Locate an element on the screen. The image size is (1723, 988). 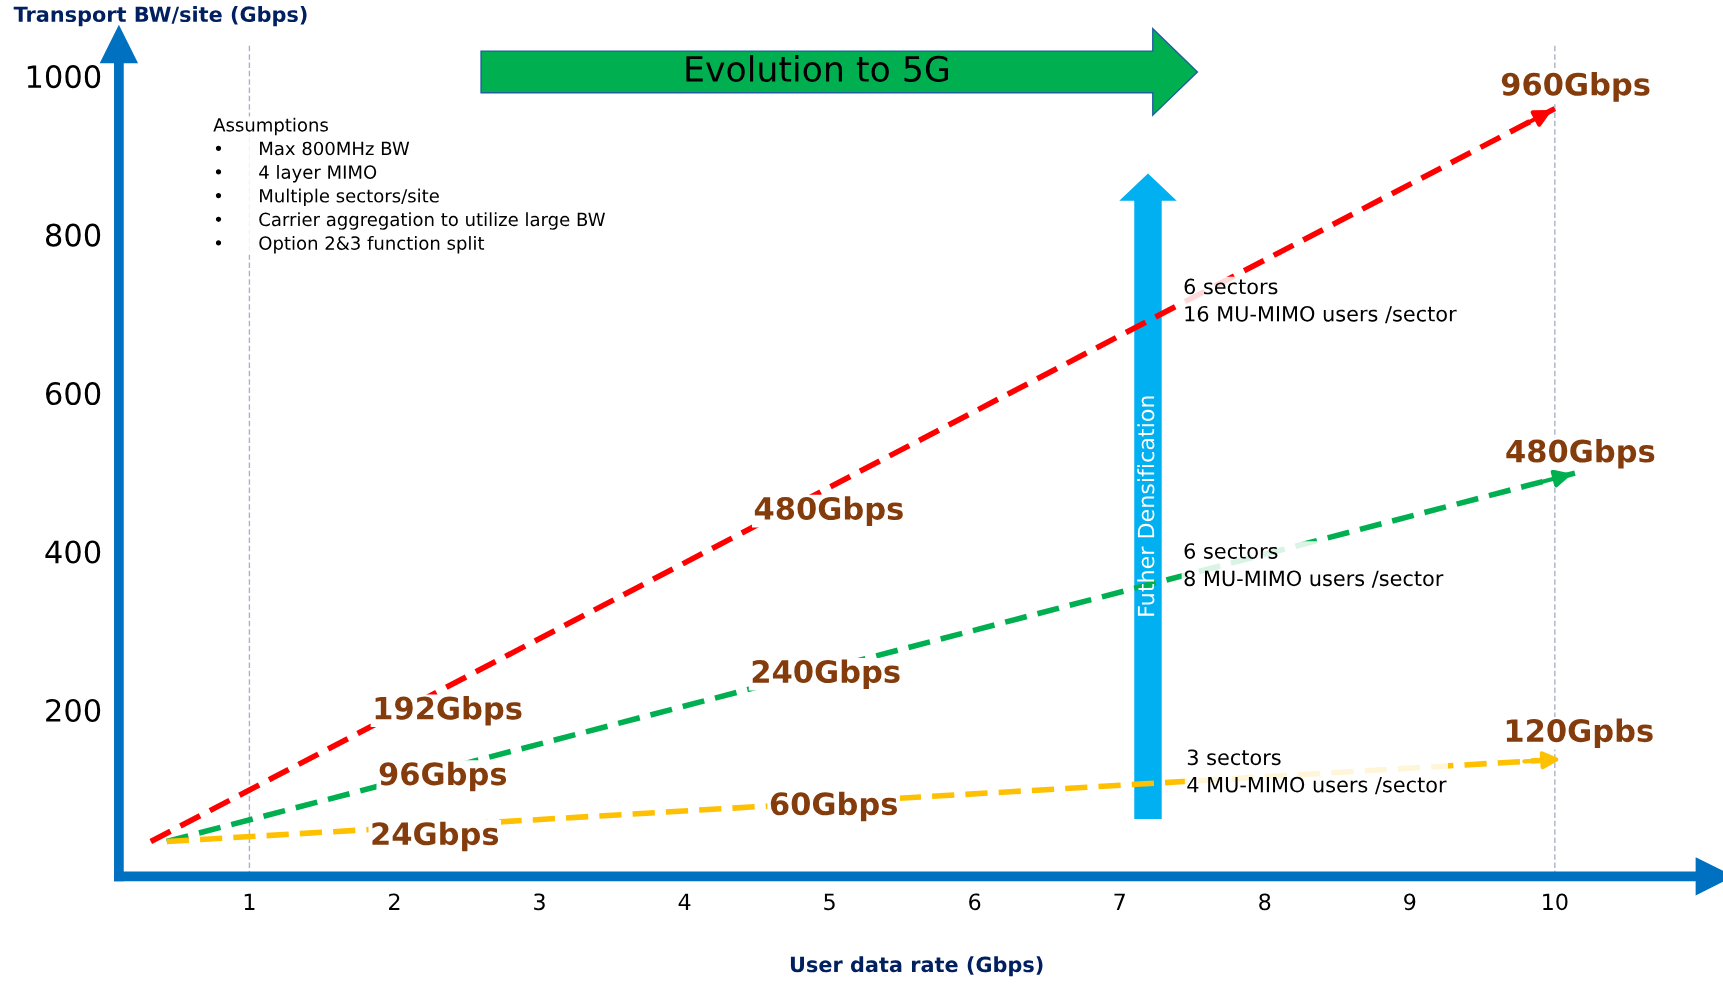
x-tick-label: 6 is located at coordinates (975, 902).